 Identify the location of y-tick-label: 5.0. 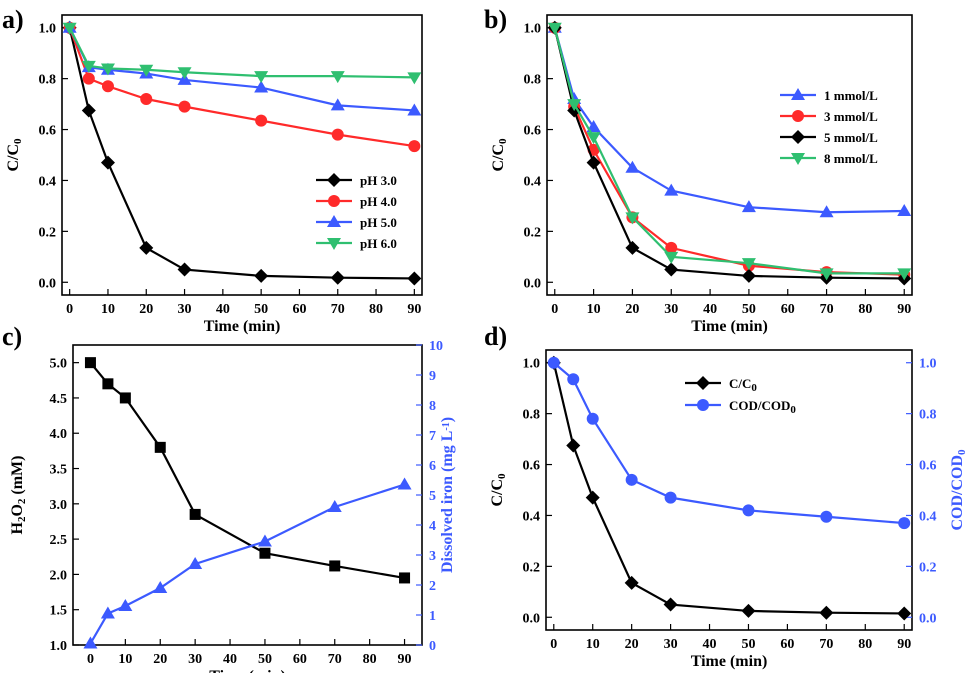
(59, 364).